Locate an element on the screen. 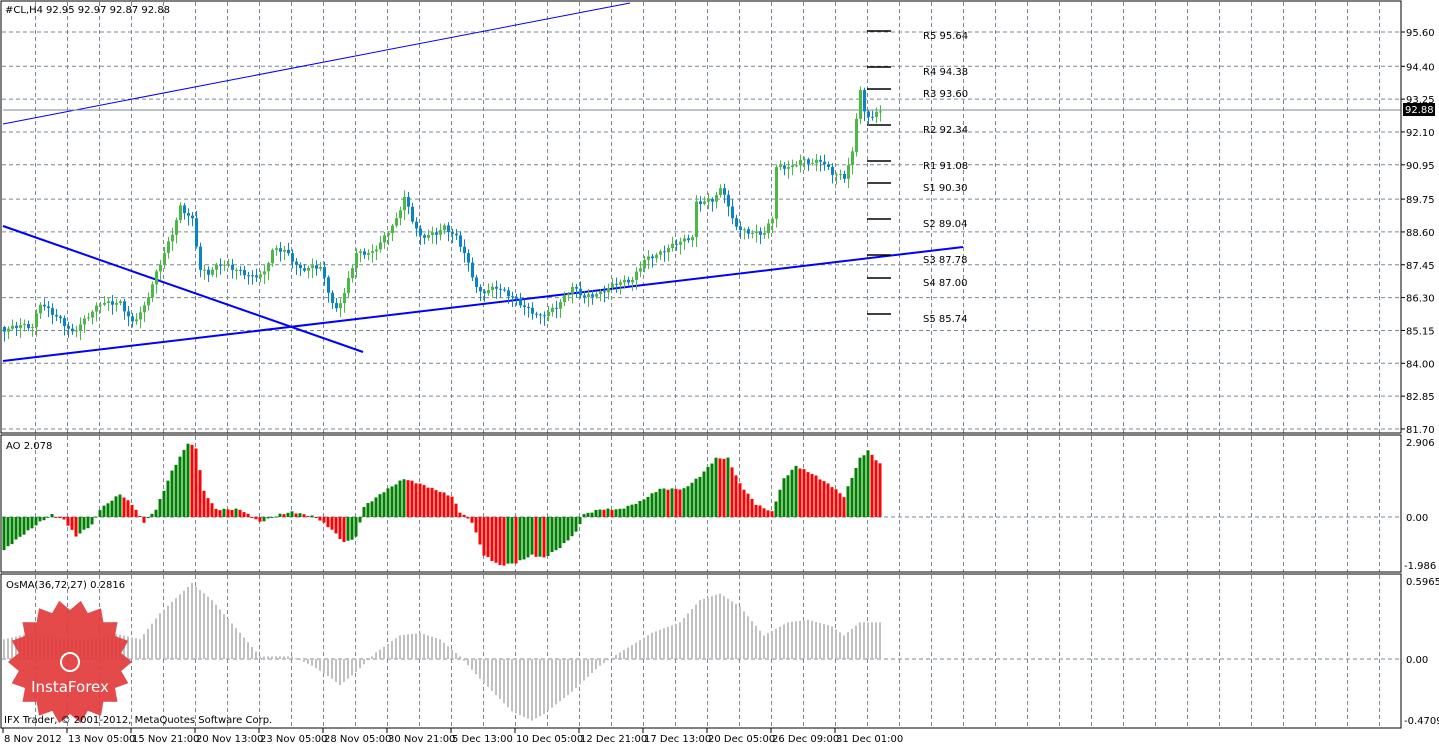 This screenshot has width=1439, height=745. time-tick-label: 12 Dec 21:00 is located at coordinates (613, 739).